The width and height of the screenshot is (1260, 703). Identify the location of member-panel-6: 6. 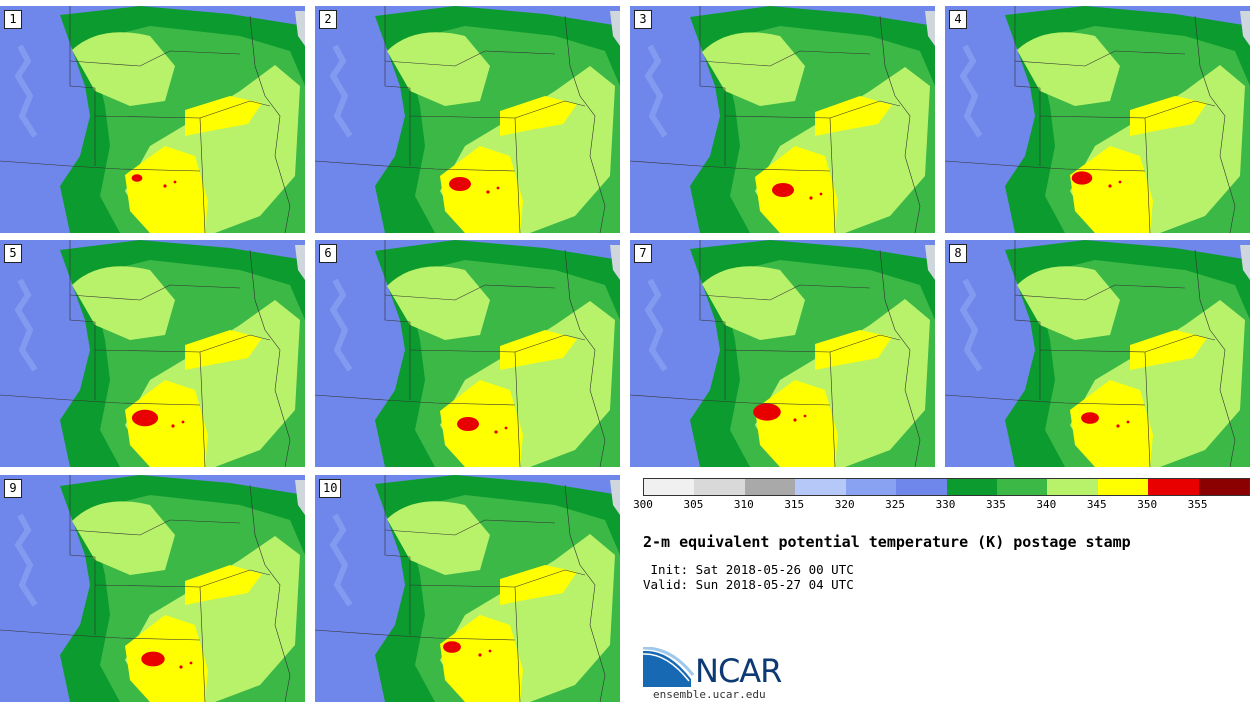
(467, 353).